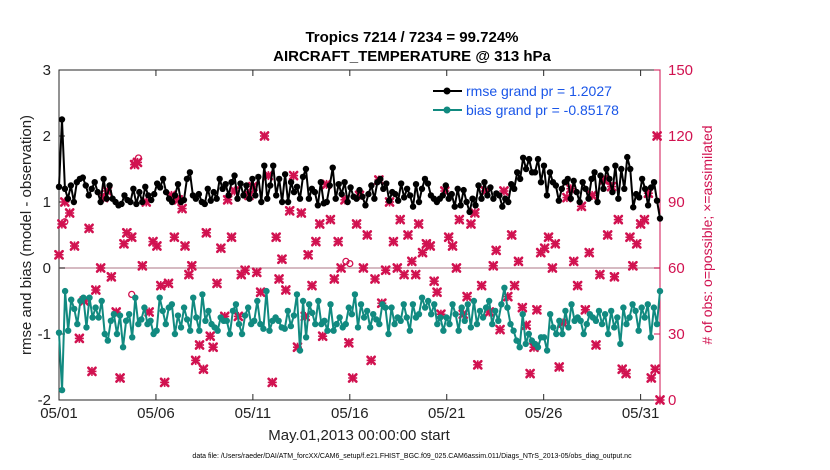 The height and width of the screenshot is (470, 830). I want to click on legend-bias-marker, so click(447, 110).